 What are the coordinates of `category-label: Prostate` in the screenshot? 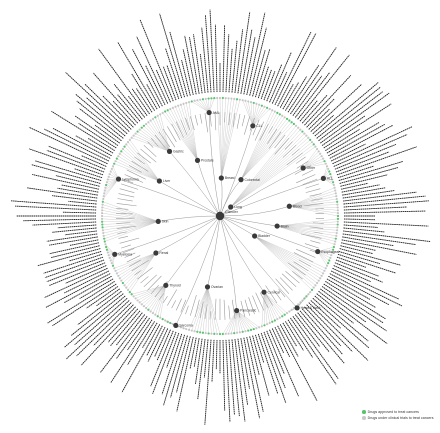 It's located at (207, 161).